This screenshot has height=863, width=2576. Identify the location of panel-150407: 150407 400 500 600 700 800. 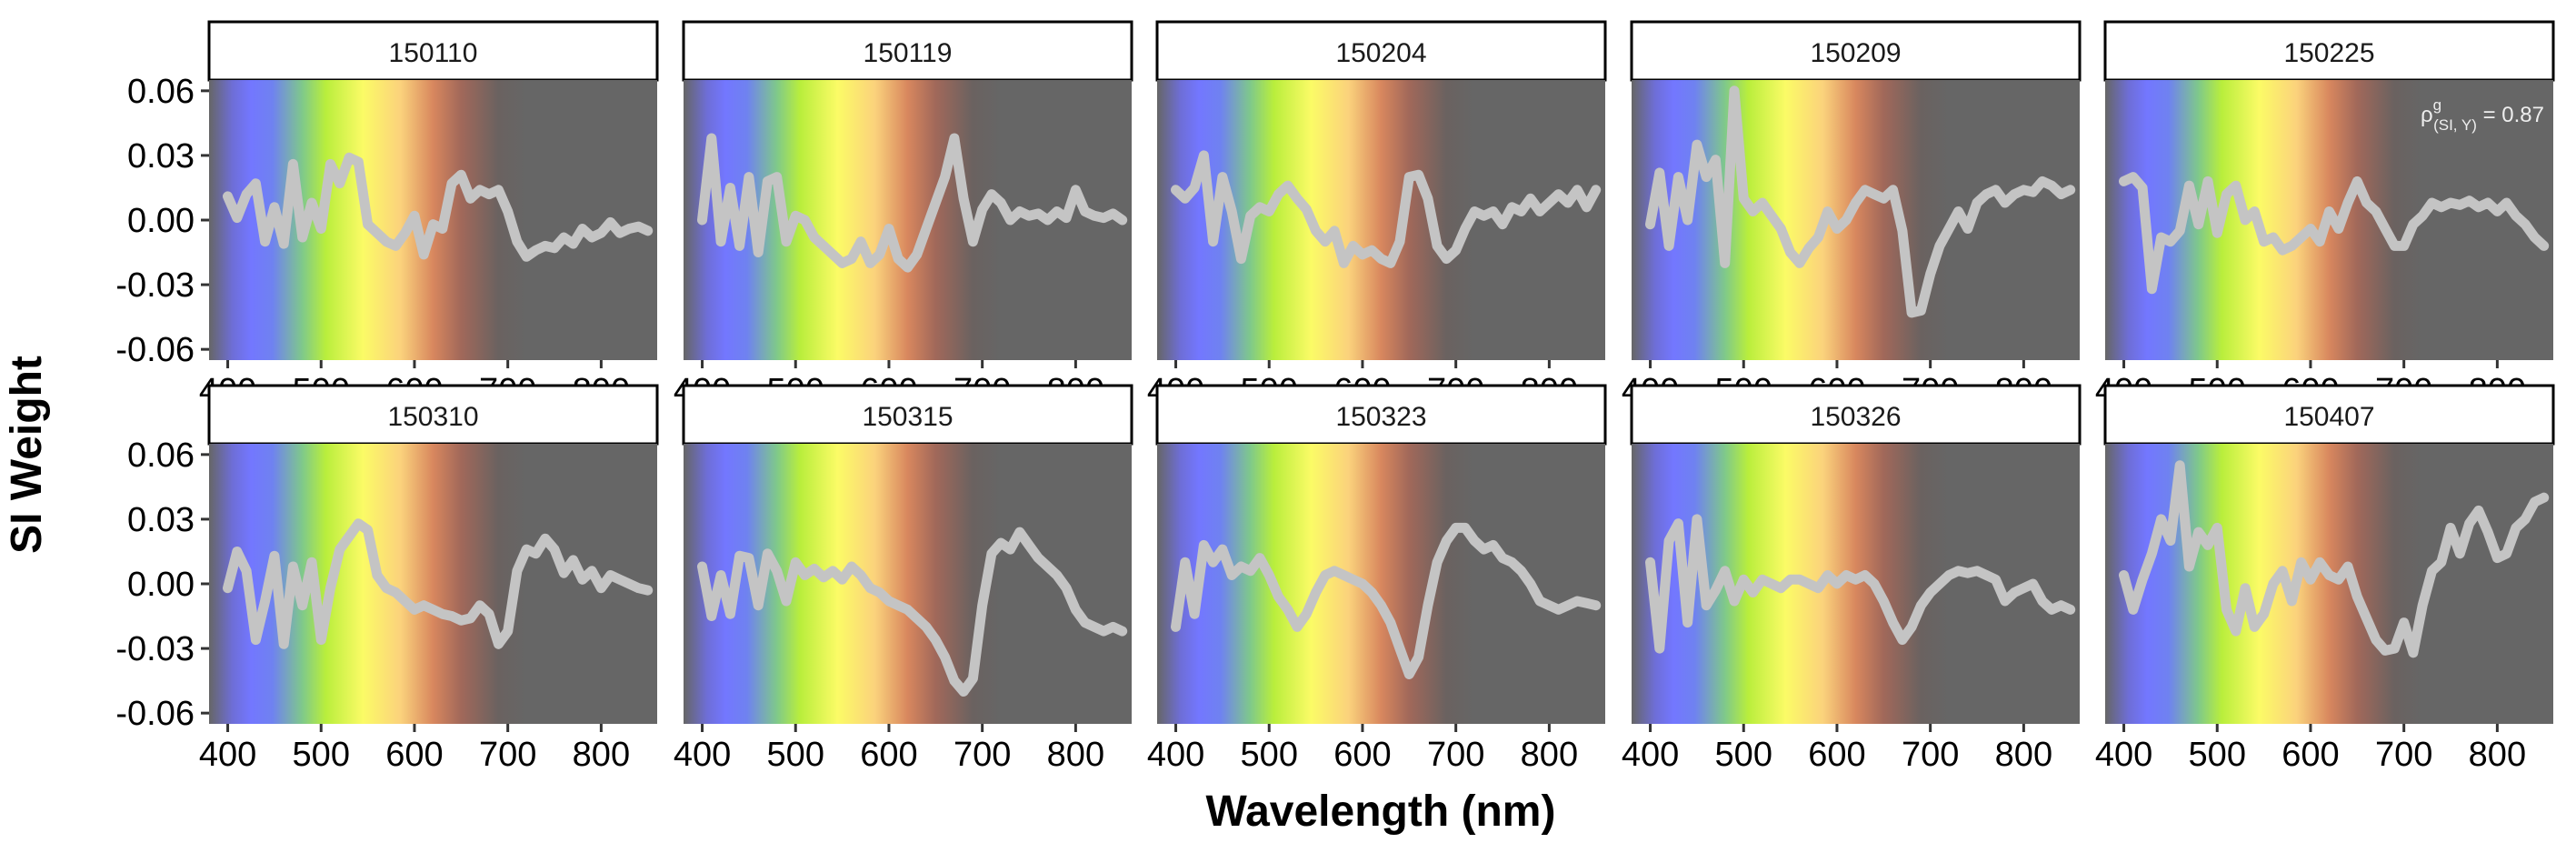
(2325, 579).